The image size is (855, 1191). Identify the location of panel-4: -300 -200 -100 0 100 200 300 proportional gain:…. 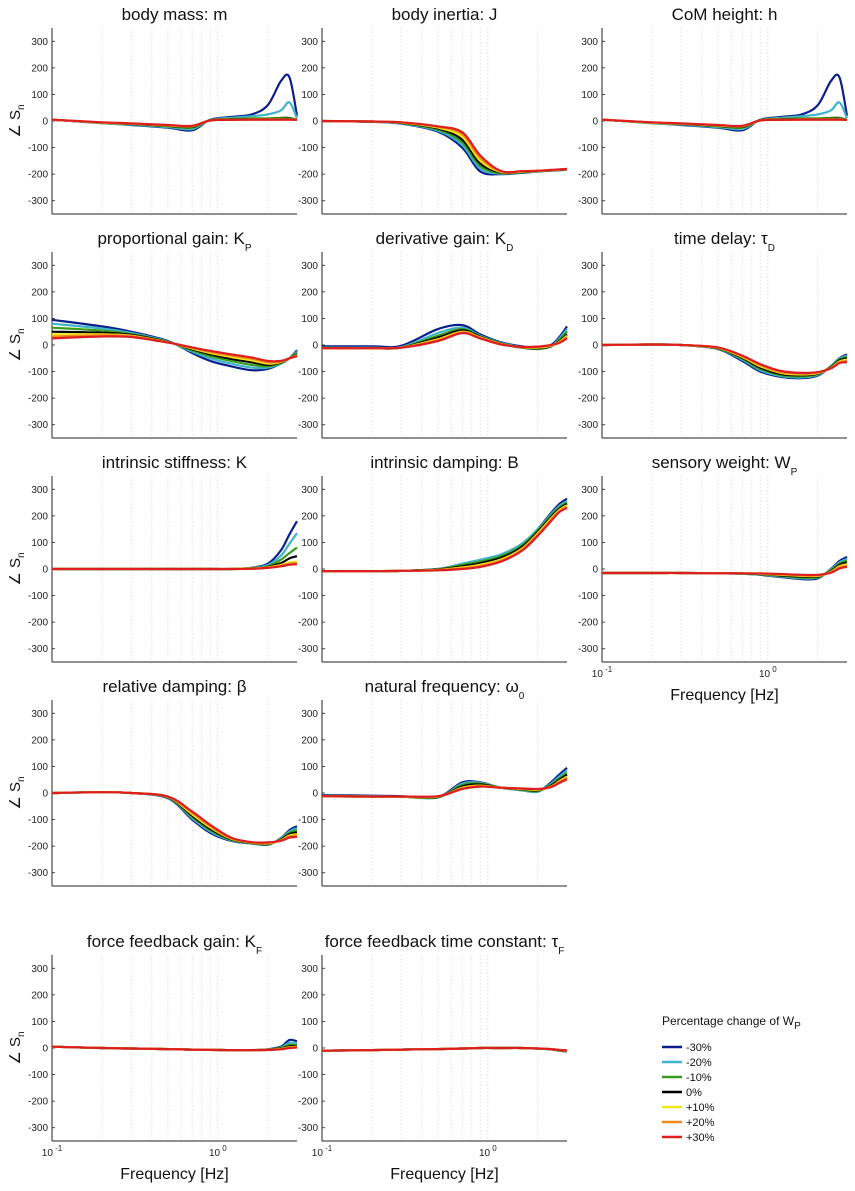
(152, 334).